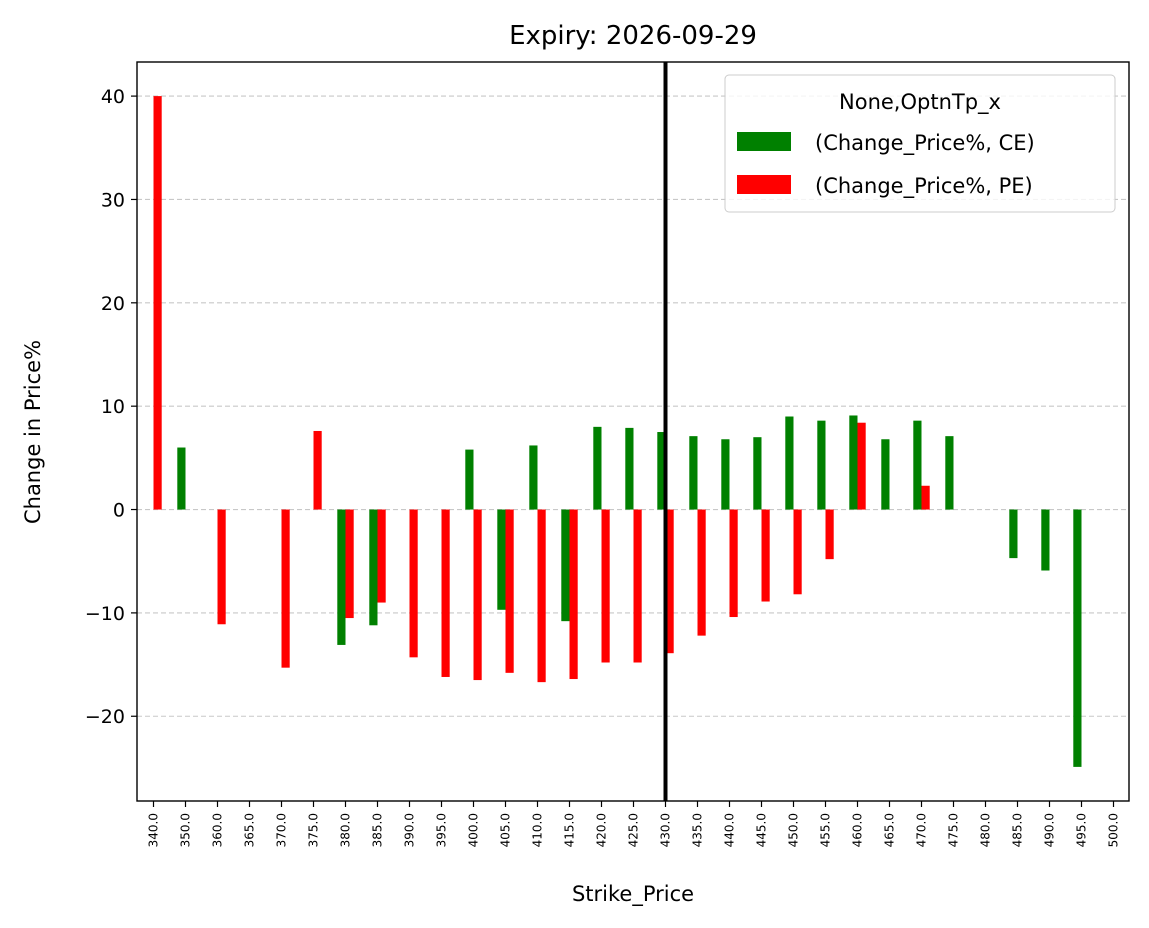 This screenshot has height=928, width=1149. I want to click on x-tick-label: 495.0, so click(1082, 830).